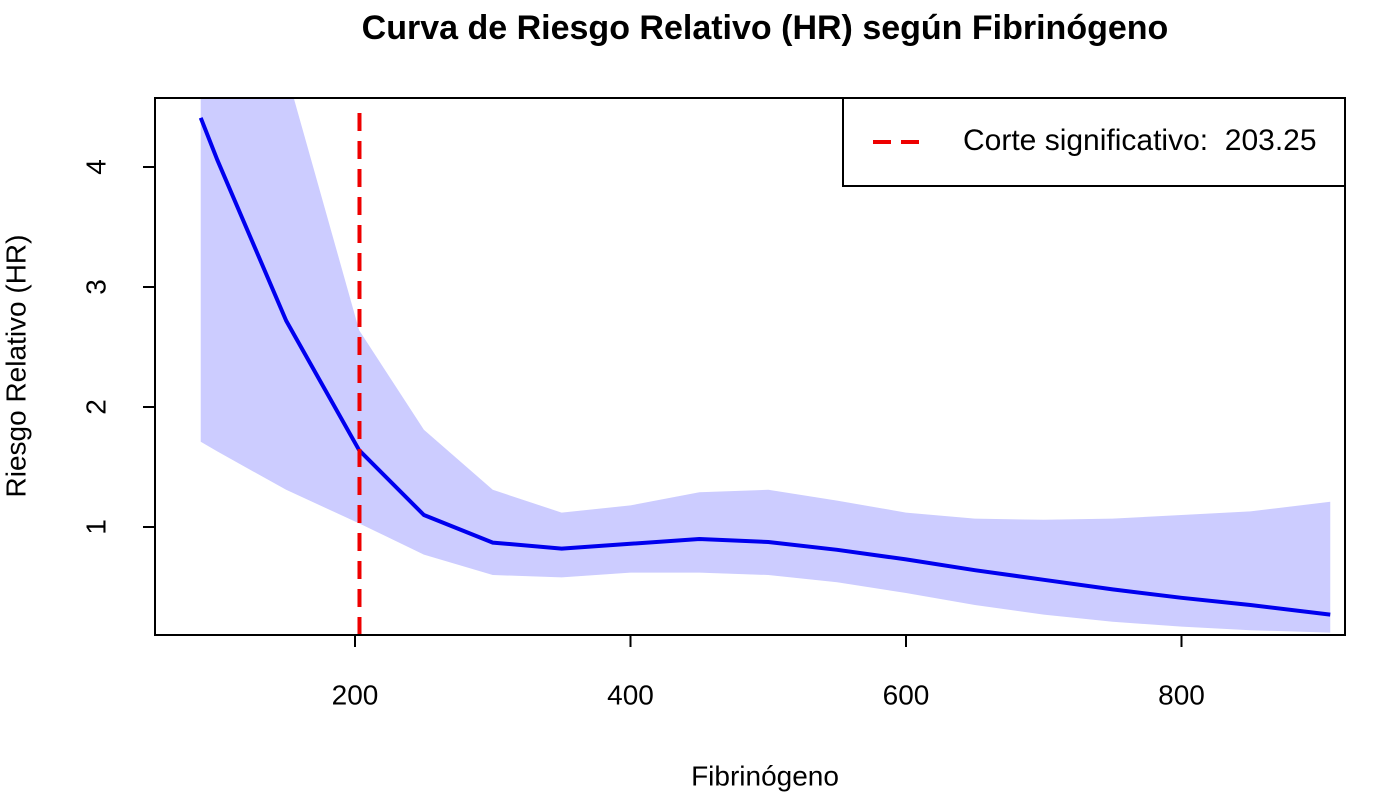 Image resolution: width=1380 pixels, height=800 pixels. Describe the element at coordinates (95, 407) in the screenshot. I see `y-tick-label: 2` at that location.